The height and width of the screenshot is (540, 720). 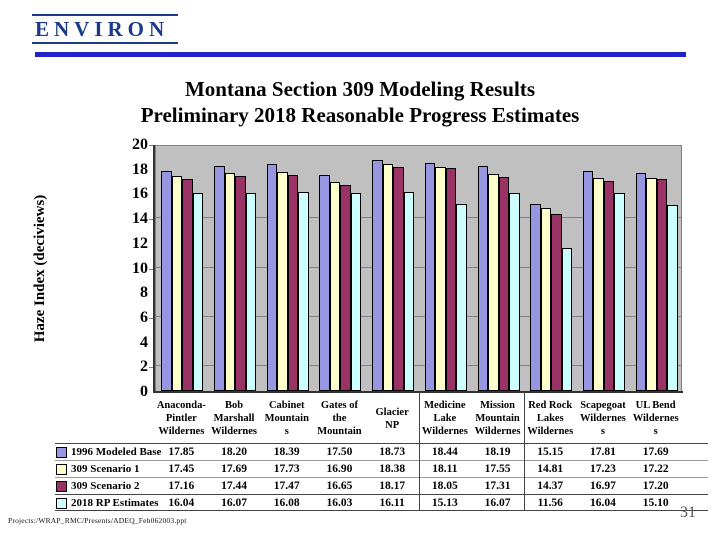 I want to click on category-label-line: Scapegoat, so click(x=603, y=405).